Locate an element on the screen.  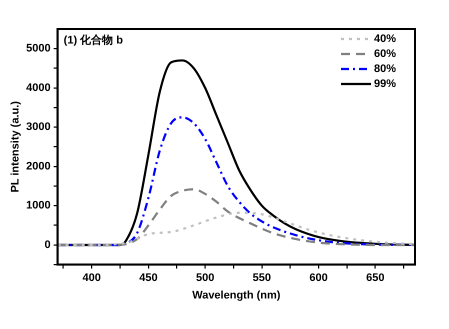
x-tick-label: 650 is located at coordinates (375, 278).